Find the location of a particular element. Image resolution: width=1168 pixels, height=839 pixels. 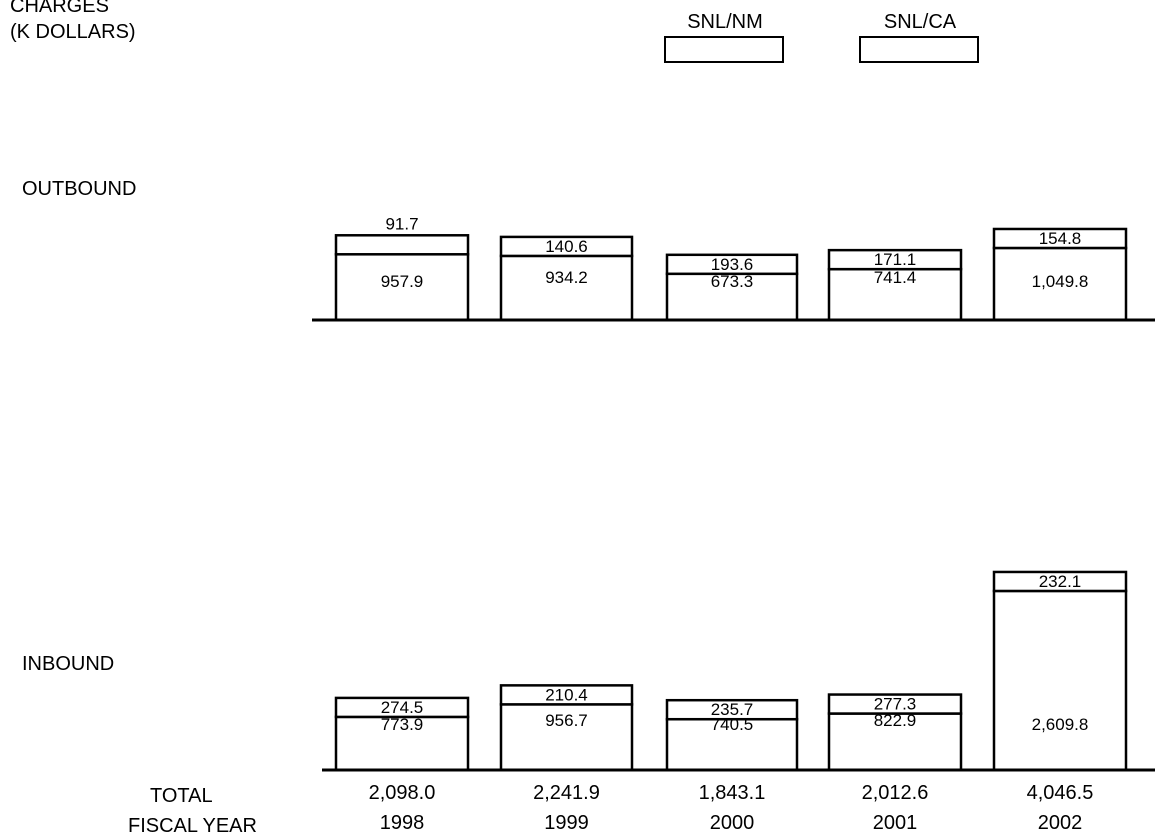

data-label-snl-nm: 822.9 is located at coordinates (895, 720).